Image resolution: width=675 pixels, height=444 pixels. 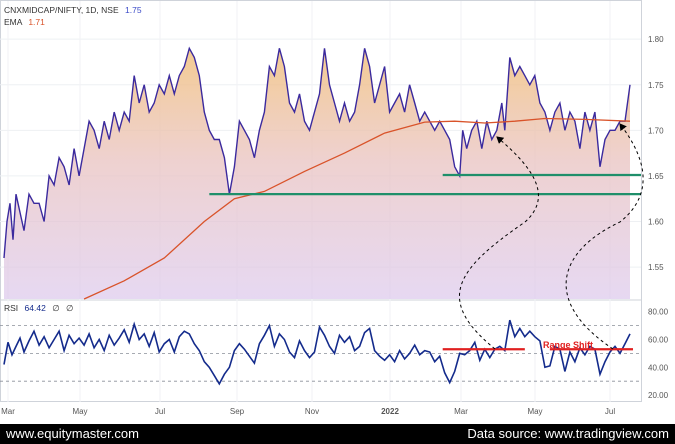 I want to click on rsi-extra-2: ∅, so click(x=70, y=308).